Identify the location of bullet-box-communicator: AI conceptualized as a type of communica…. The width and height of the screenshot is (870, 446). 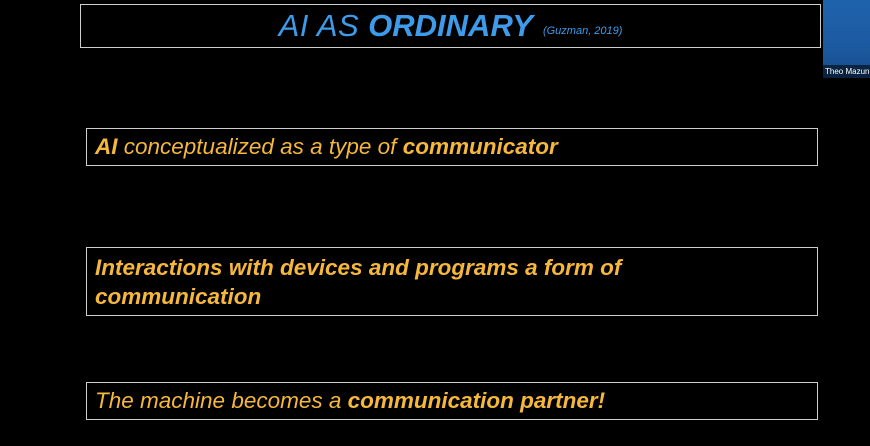
(452, 147).